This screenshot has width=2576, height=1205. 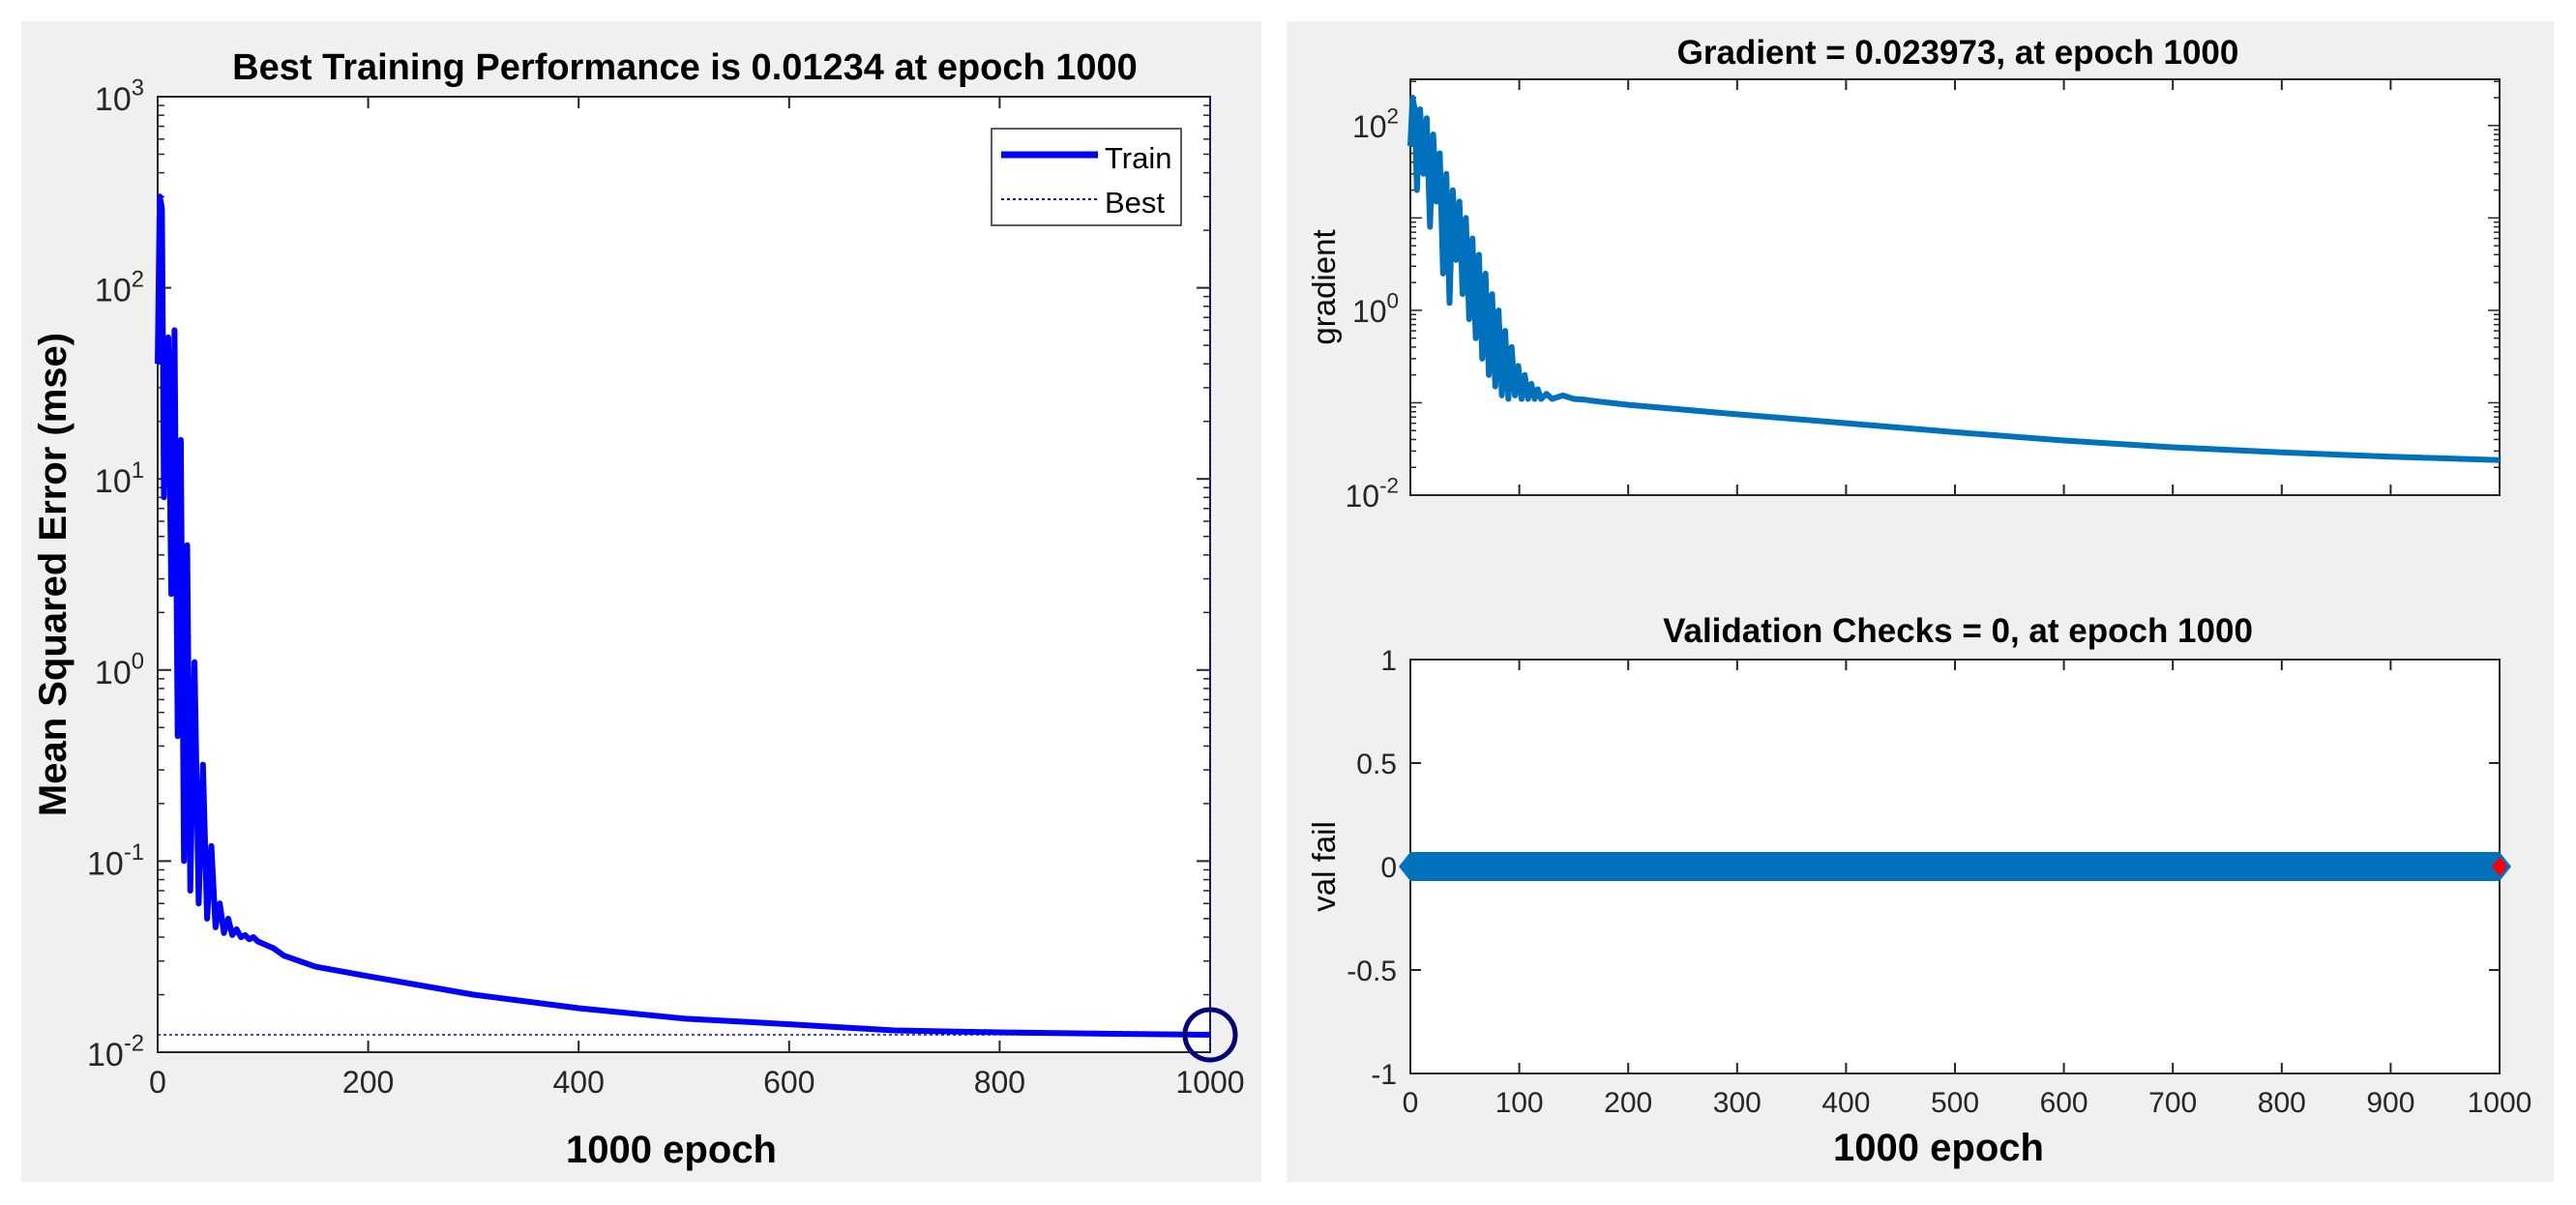 What do you see at coordinates (1388, 661) in the screenshot?
I see `y-tick-label: 1` at bounding box center [1388, 661].